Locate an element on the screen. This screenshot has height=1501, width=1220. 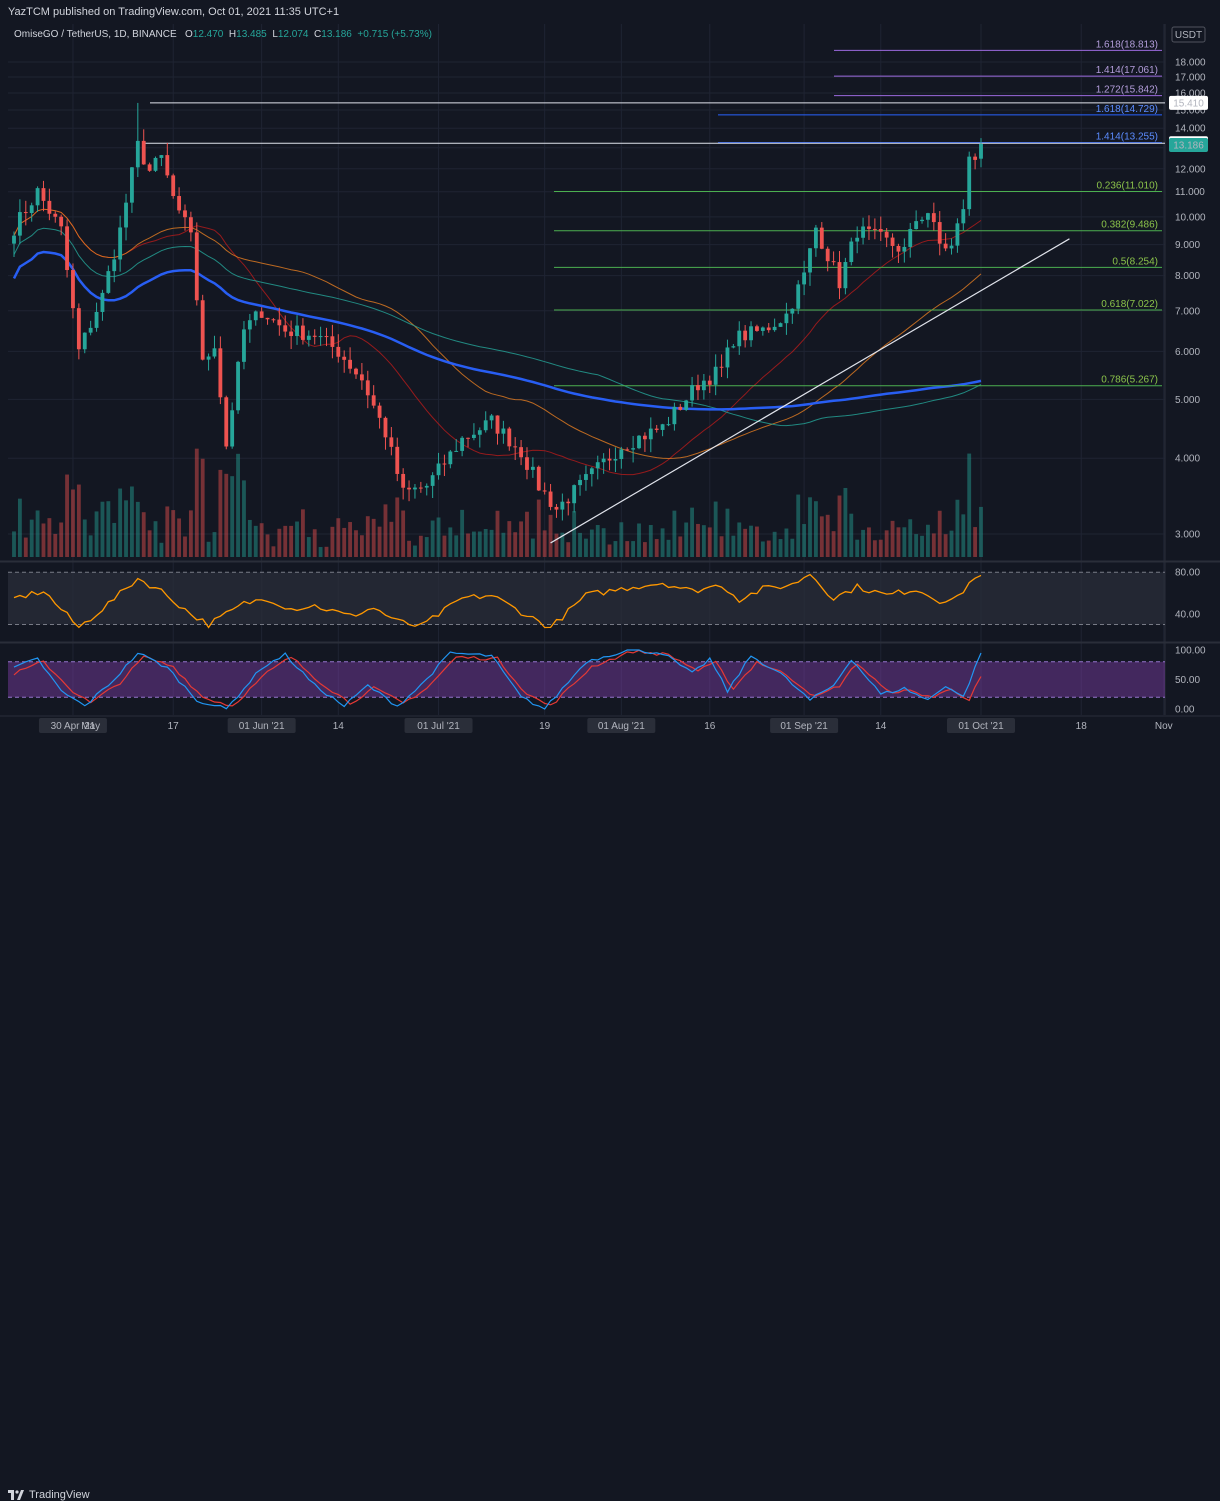
stoch-k-line is located at coordinates (497, 679).